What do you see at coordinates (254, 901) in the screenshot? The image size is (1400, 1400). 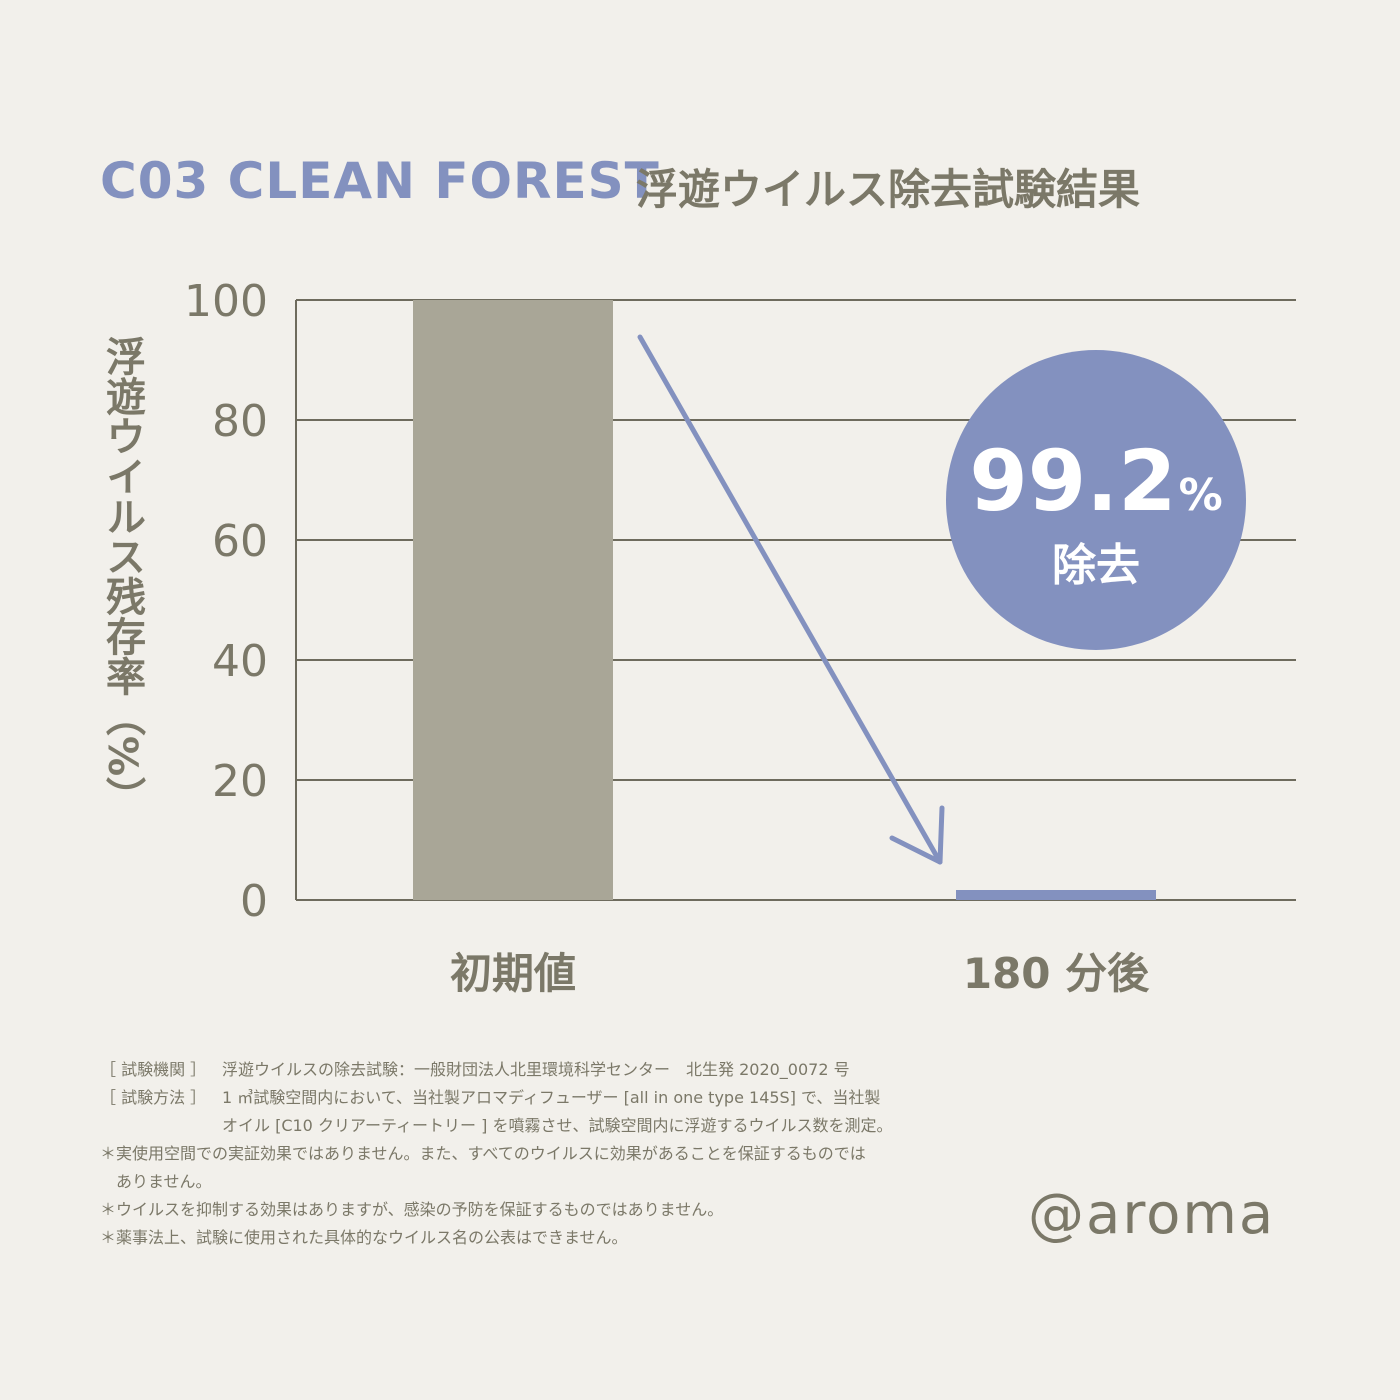 I see `y-tick-label: 0` at bounding box center [254, 901].